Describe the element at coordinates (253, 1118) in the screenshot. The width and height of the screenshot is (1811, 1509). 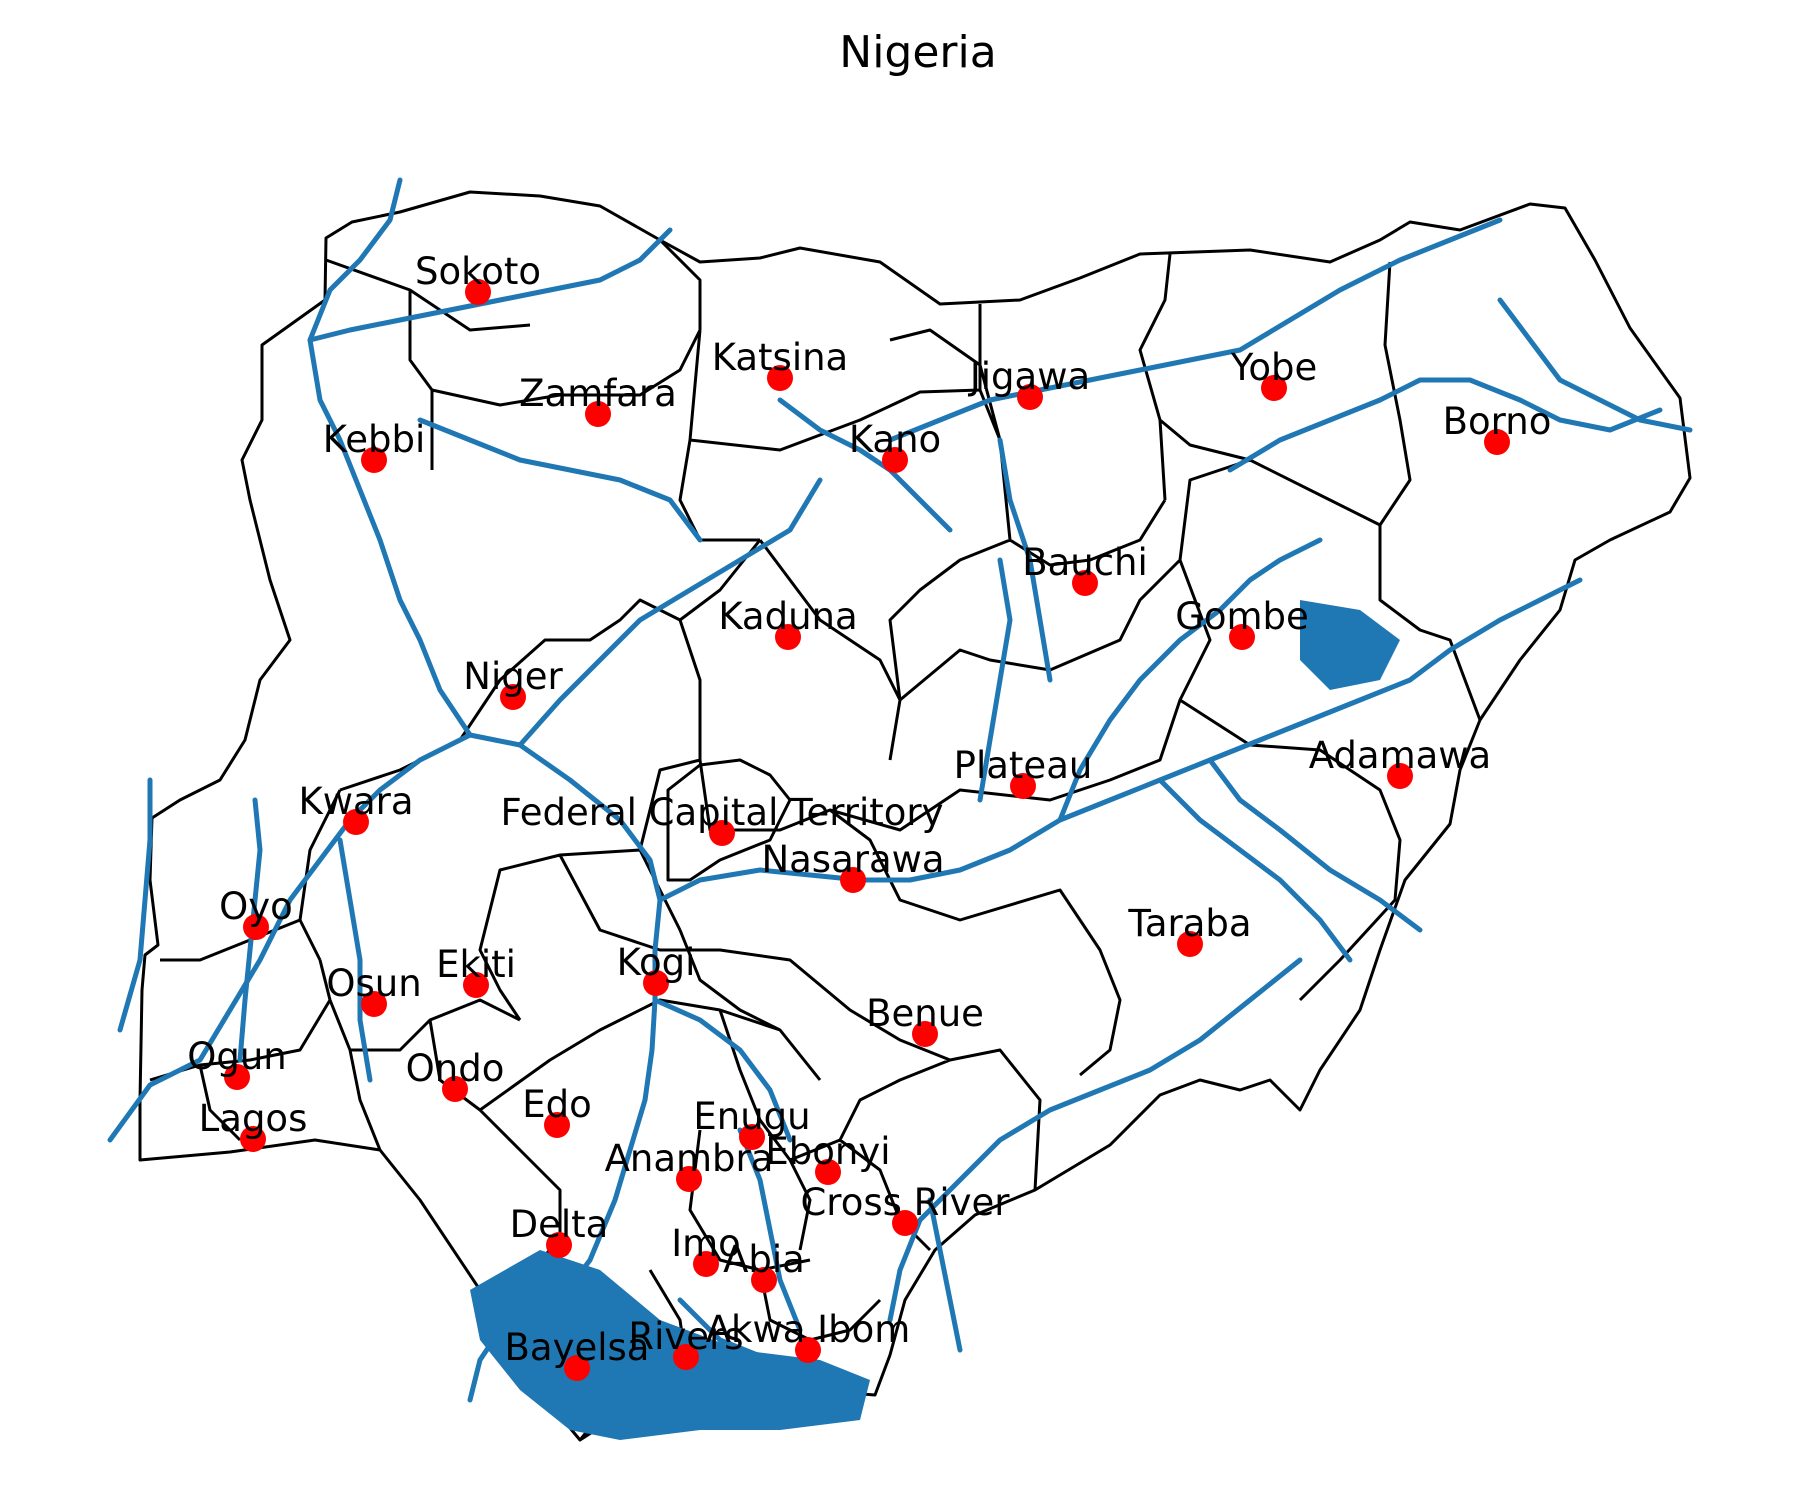
I see `label-lagos: Lagos` at that location.